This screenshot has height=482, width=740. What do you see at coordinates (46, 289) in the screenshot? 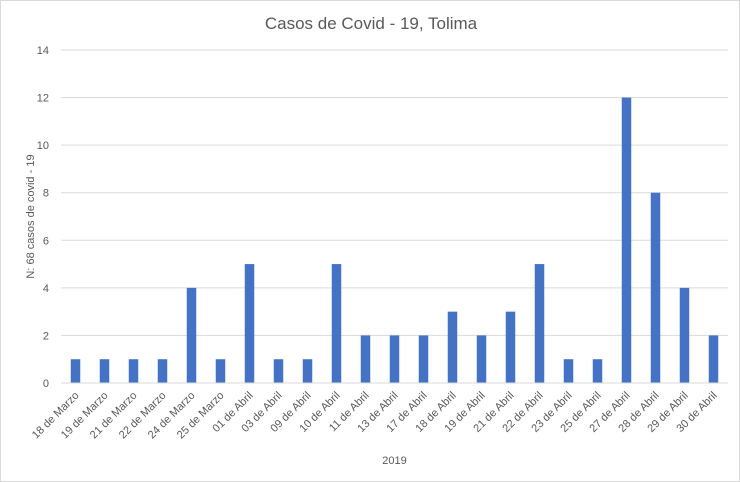
I see `y-tick-label: 4` at bounding box center [46, 289].